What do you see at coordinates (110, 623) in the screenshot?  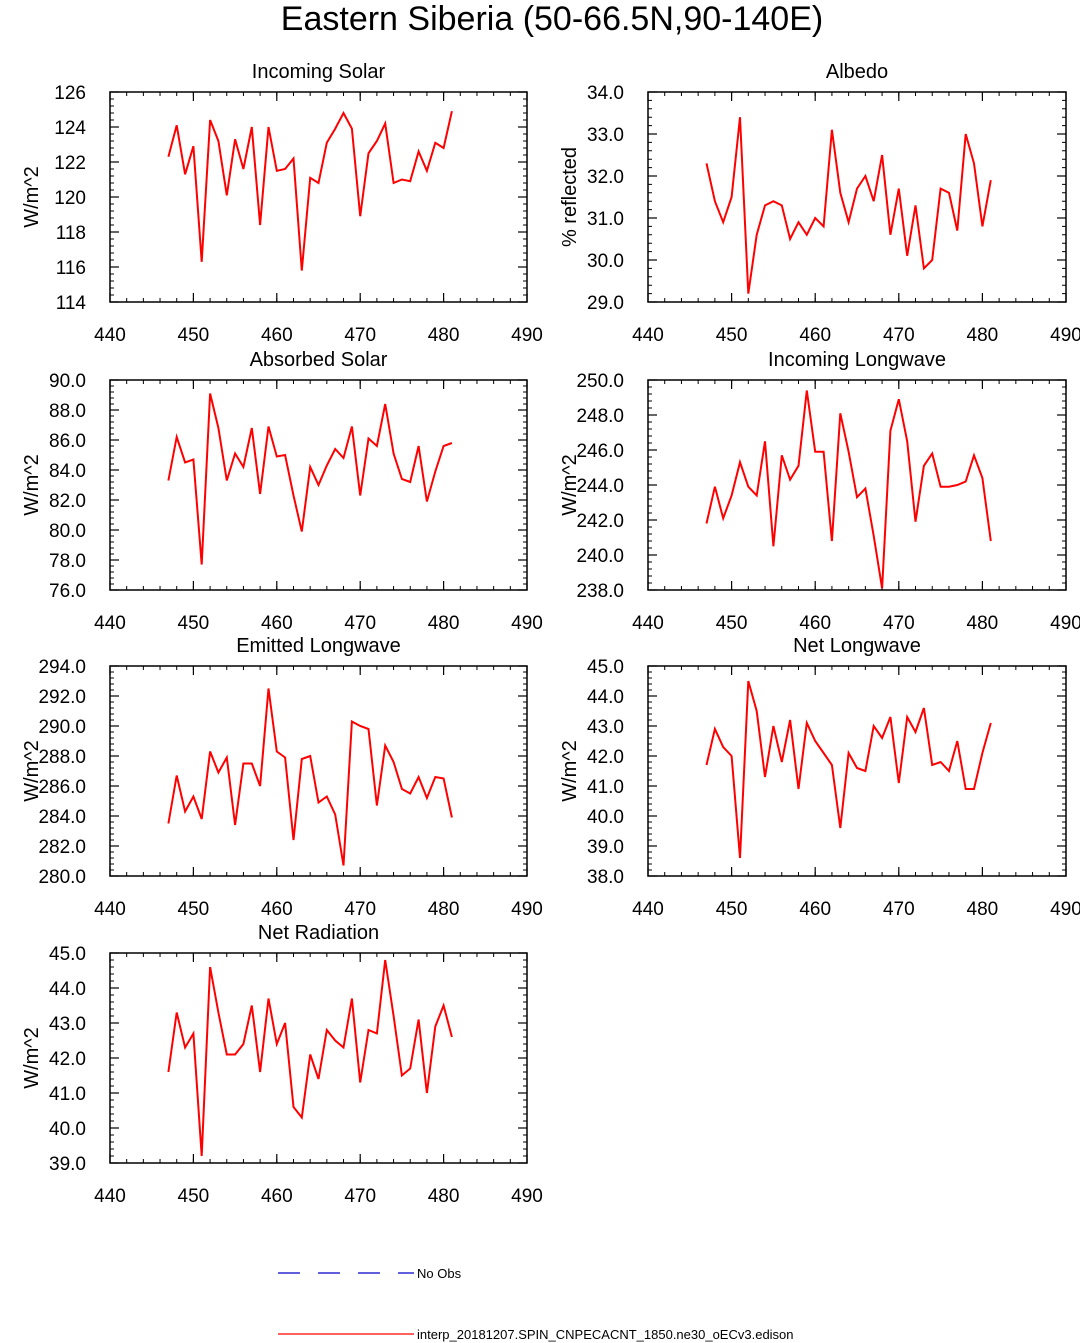 I see `x-tick-label-absorbed-solar: 440` at bounding box center [110, 623].